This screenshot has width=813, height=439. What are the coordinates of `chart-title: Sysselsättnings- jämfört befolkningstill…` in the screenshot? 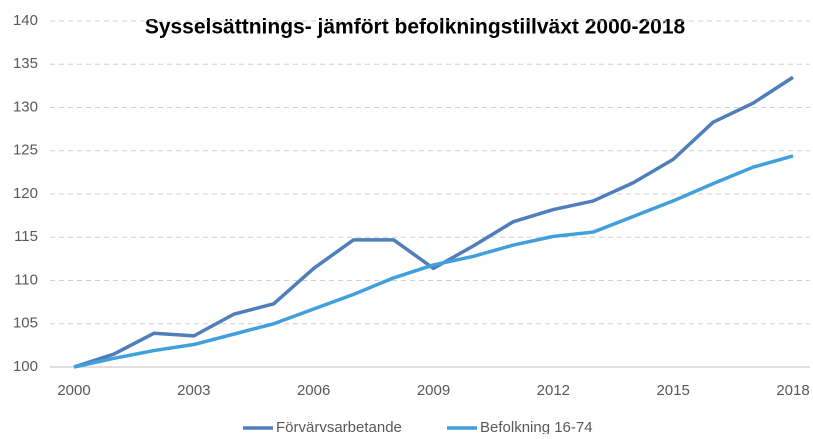 It's located at (415, 27).